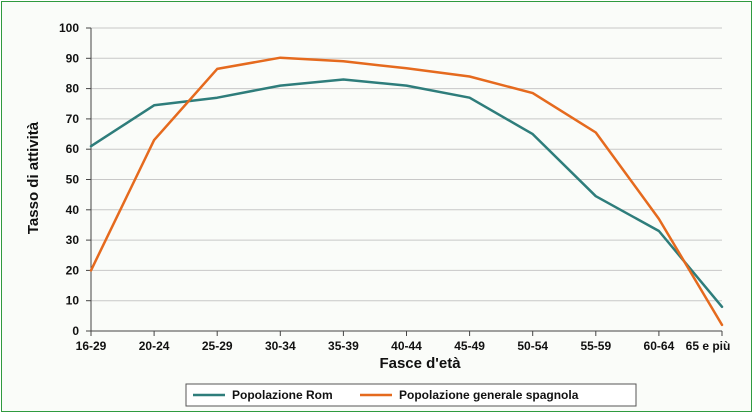  Describe the element at coordinates (659, 346) in the screenshot. I see `x-tick-label: 60-64` at that location.